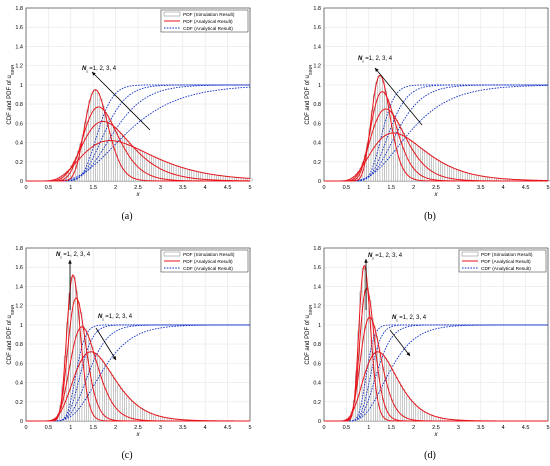 The width and height of the screenshot is (550, 466). I want to click on panel-b-x-tick-label: 1.5, so click(391, 188).